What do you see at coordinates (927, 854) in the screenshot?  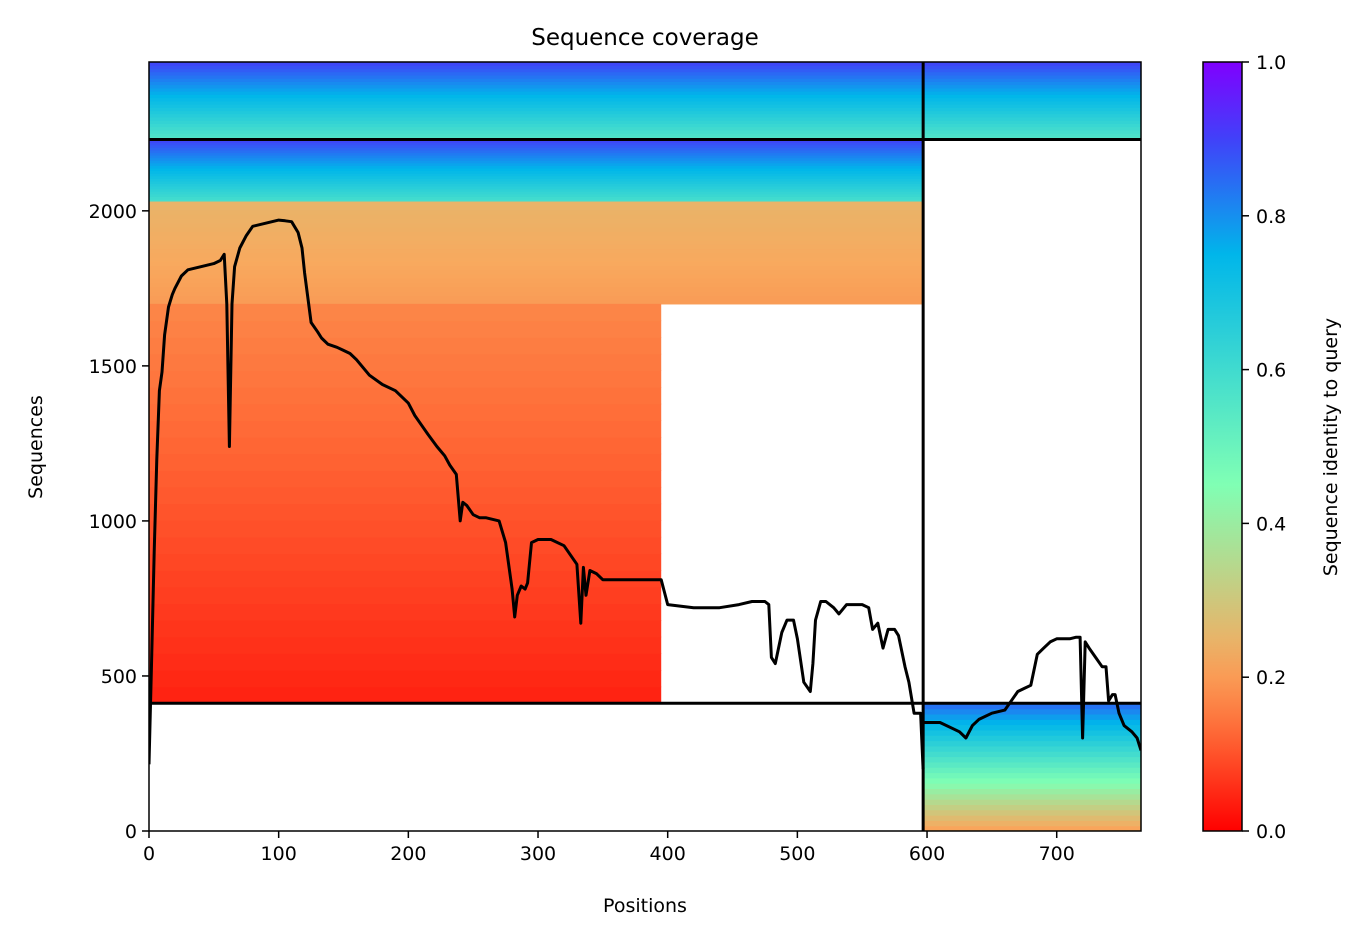 I see `x-tick-label: 600` at bounding box center [927, 854].